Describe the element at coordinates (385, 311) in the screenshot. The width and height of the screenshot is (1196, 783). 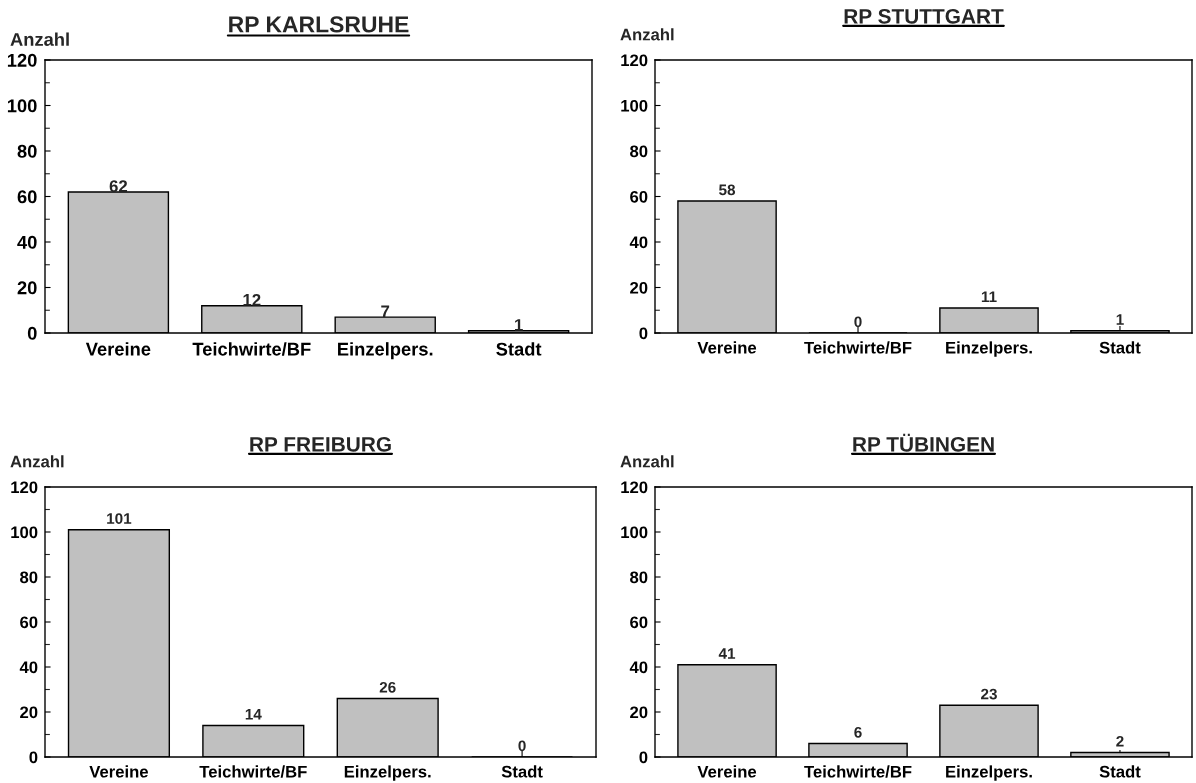
I see `data-label: 7` at that location.